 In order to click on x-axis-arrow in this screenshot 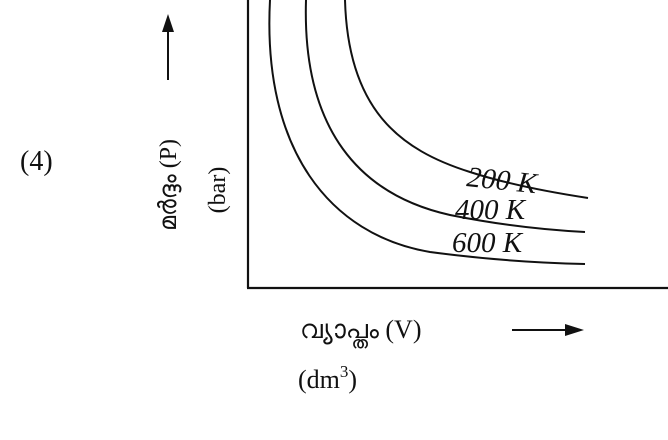, I will do `click(548, 330)`.